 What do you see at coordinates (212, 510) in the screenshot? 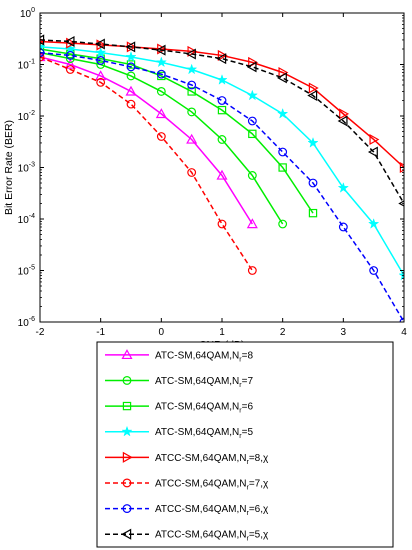
I see `legend-label: ATCC-SM,64QAM,Nr=6,χ` at bounding box center [212, 510].